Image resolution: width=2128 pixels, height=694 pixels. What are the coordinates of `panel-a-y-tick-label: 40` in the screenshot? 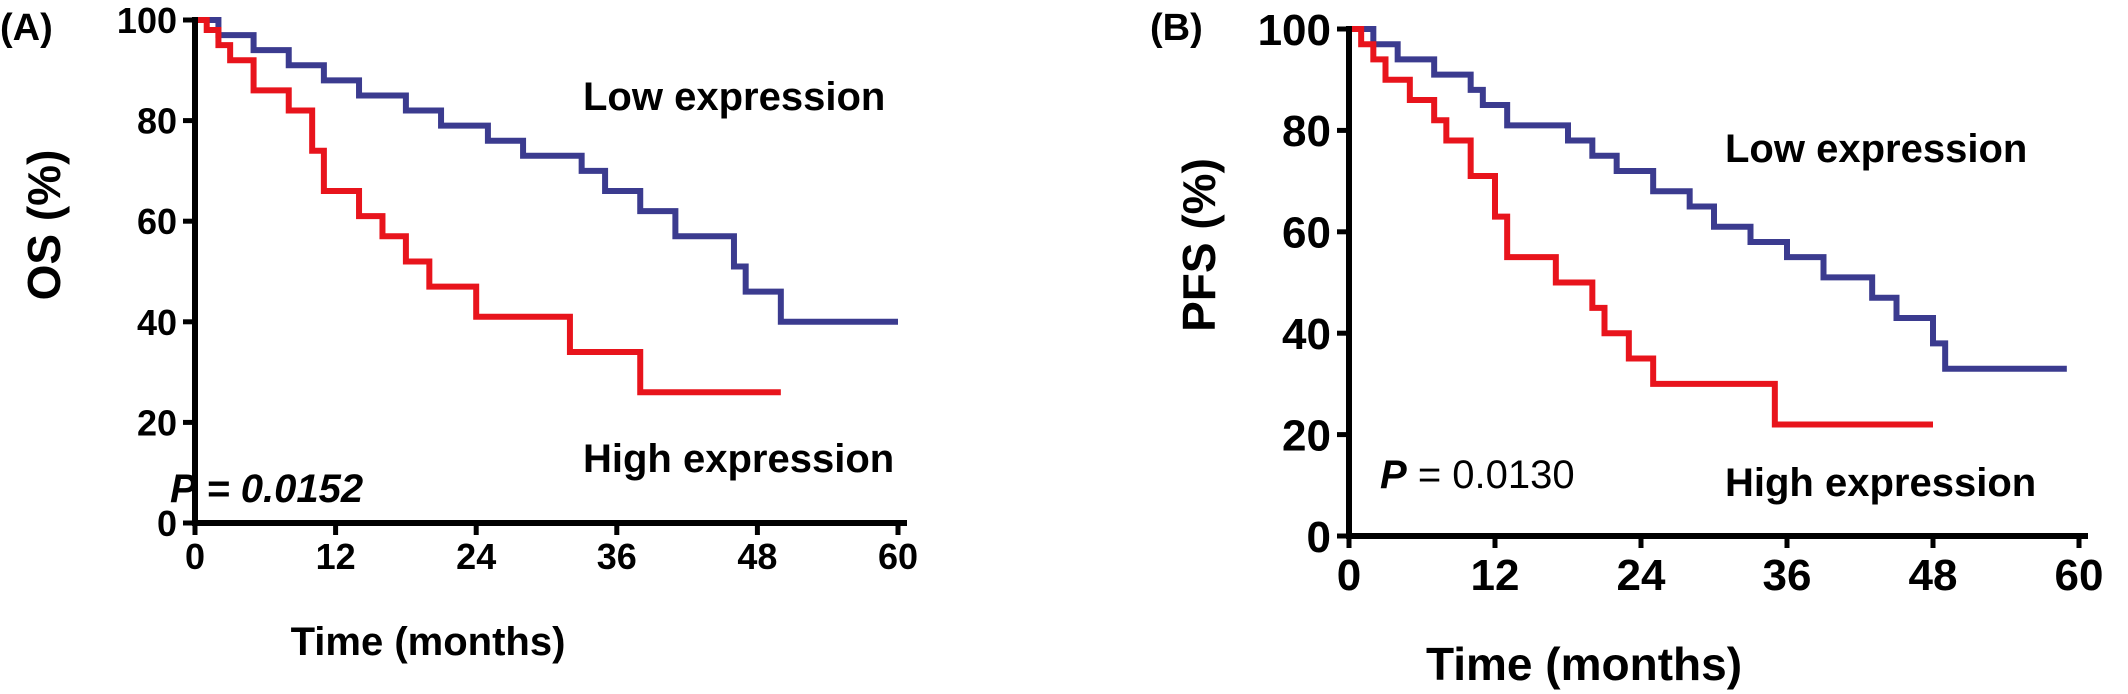 It's located at (157, 322).